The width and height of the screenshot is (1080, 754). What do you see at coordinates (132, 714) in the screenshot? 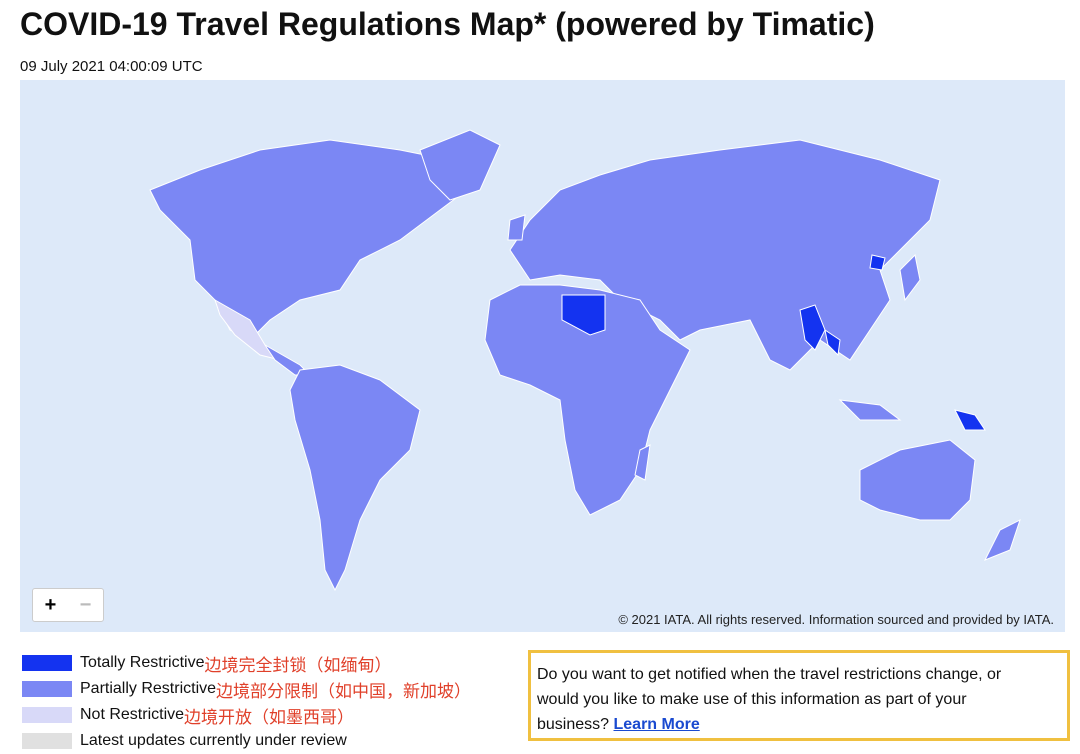
I see `legend-label: Not Restrictive` at bounding box center [132, 714].